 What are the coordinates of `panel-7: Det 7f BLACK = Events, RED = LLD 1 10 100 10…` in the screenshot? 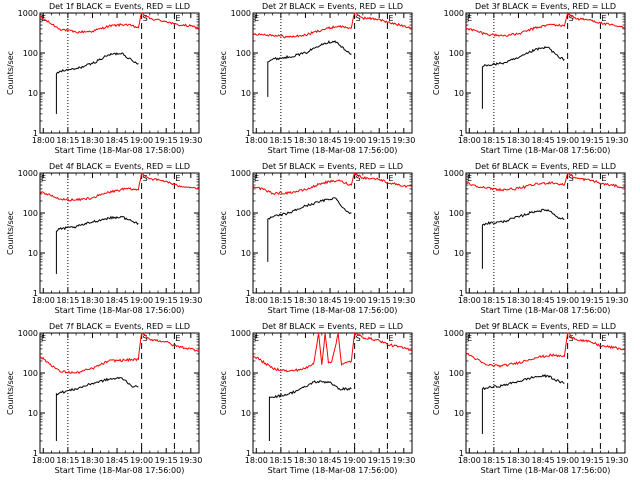 It's located at (104, 398).